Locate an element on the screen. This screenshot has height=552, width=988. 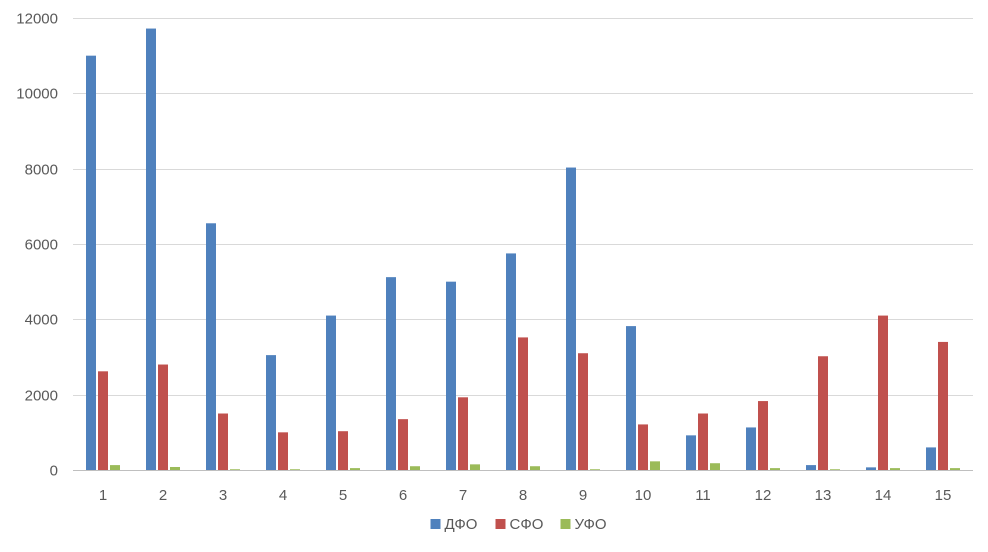
bar-СФО-8 is located at coordinates (523, 403).